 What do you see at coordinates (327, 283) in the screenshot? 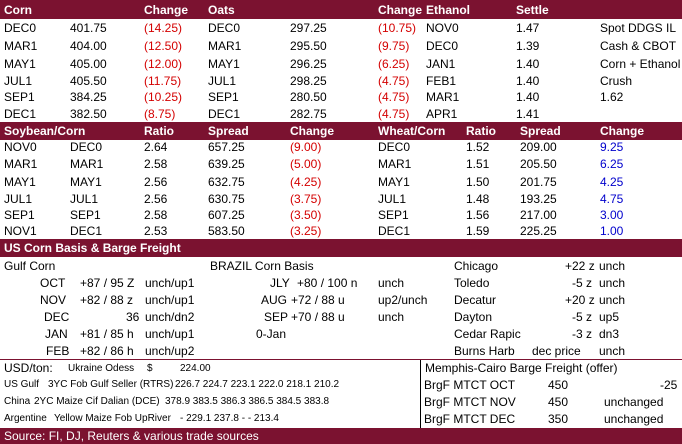
I see `brazil-basis: +80 / 100 n` at bounding box center [327, 283].